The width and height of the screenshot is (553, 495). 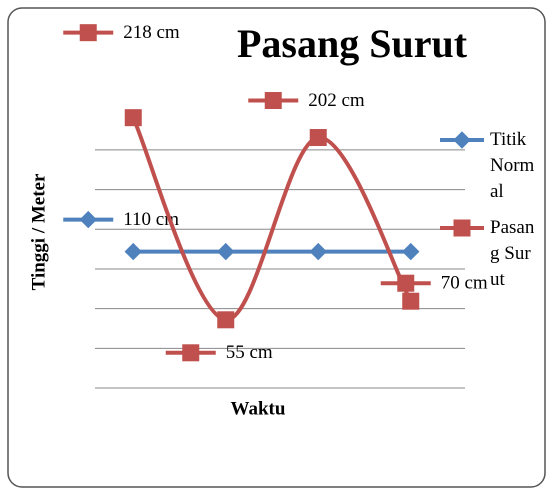 What do you see at coordinates (512, 253) in the screenshot?
I see `legend-label: Pasang Surut` at bounding box center [512, 253].